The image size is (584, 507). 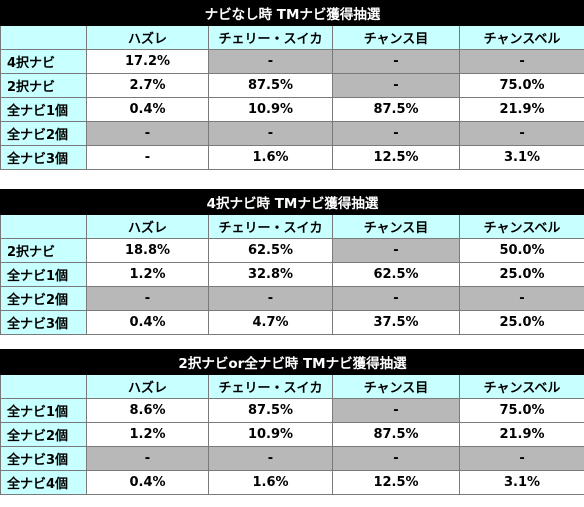 What do you see at coordinates (270, 274) in the screenshot?
I see `rate-cell: 32.8%` at bounding box center [270, 274].